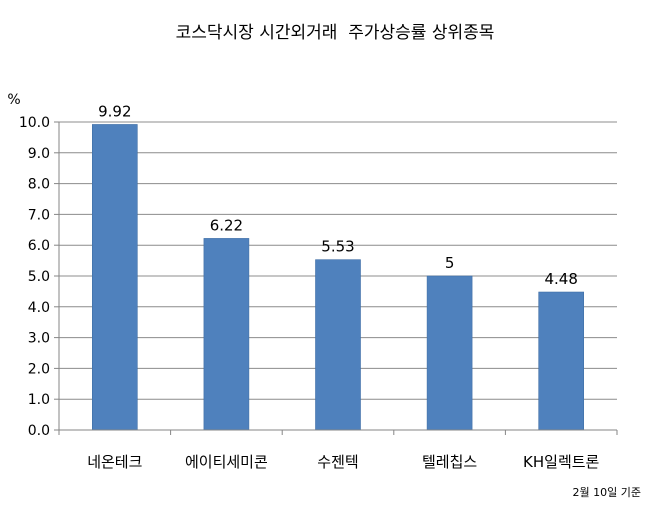 The width and height of the screenshot is (670, 511). Describe the element at coordinates (449, 462) in the screenshot. I see `x-category-label: 텔레칩스` at that location.